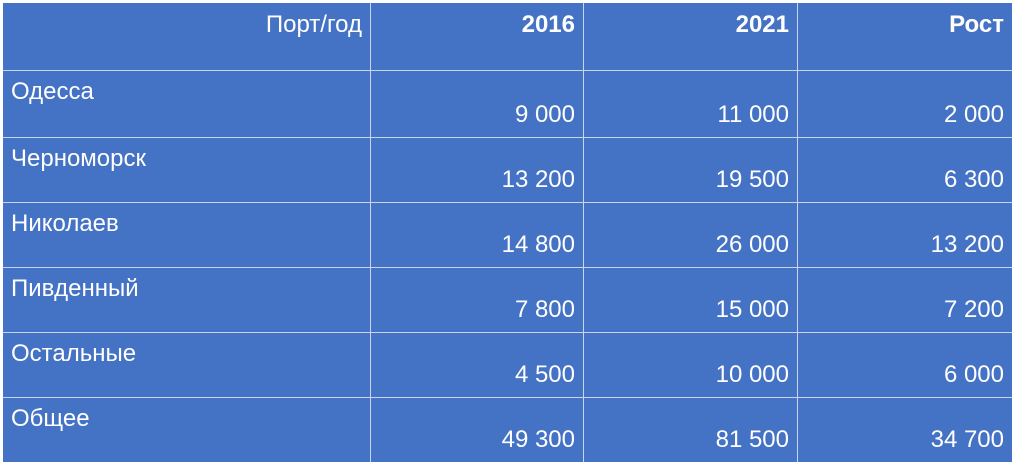 The image size is (1016, 465). What do you see at coordinates (690, 169) in the screenshot?
I see `value-cell: 19 500` at bounding box center [690, 169].